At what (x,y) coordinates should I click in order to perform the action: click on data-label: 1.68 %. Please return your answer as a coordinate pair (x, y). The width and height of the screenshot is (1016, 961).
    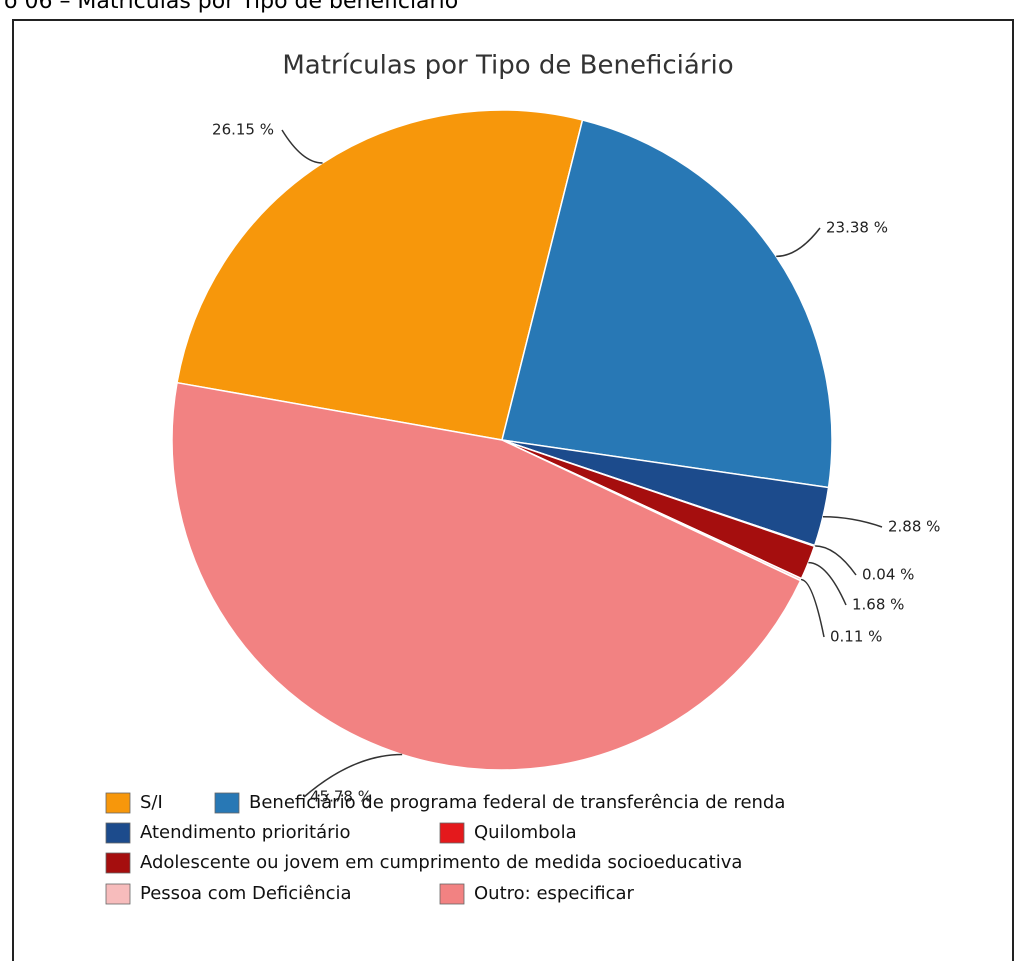
    Looking at the image, I should click on (878, 605).